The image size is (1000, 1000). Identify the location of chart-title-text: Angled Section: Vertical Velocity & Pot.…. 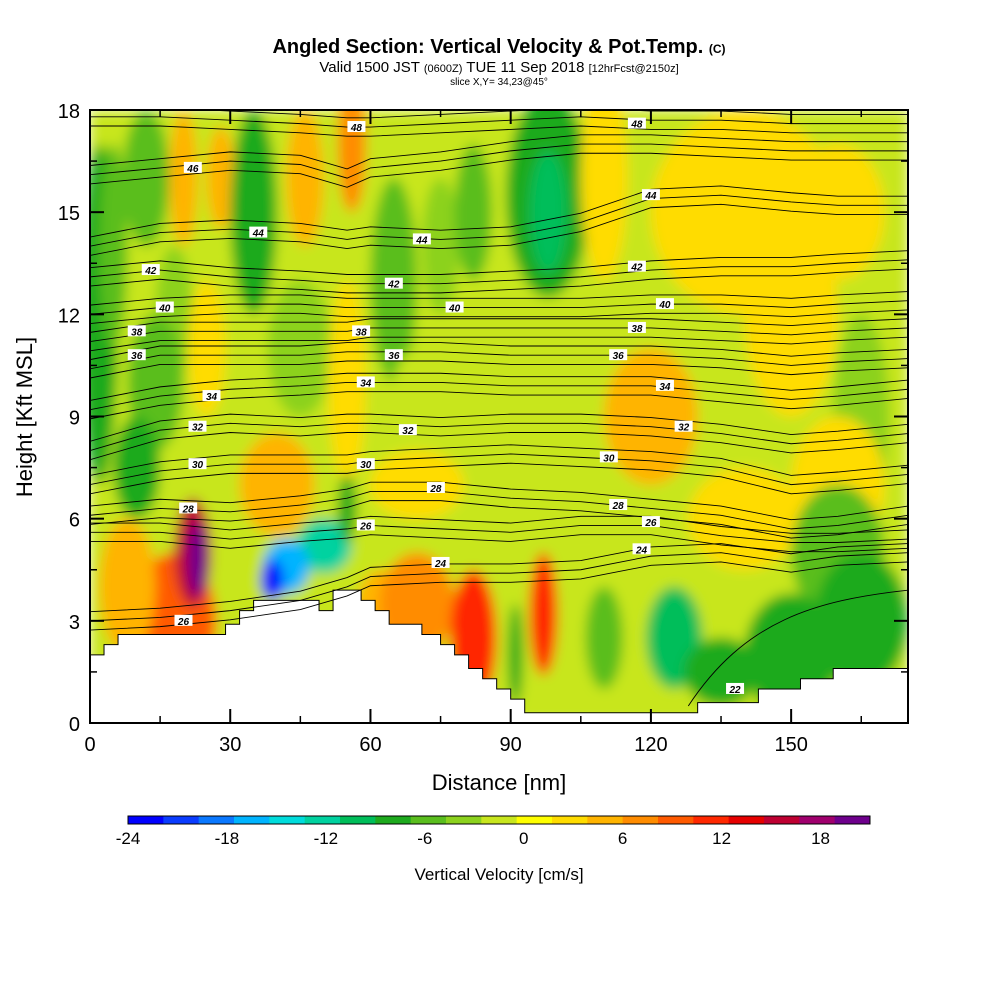
(488, 47).